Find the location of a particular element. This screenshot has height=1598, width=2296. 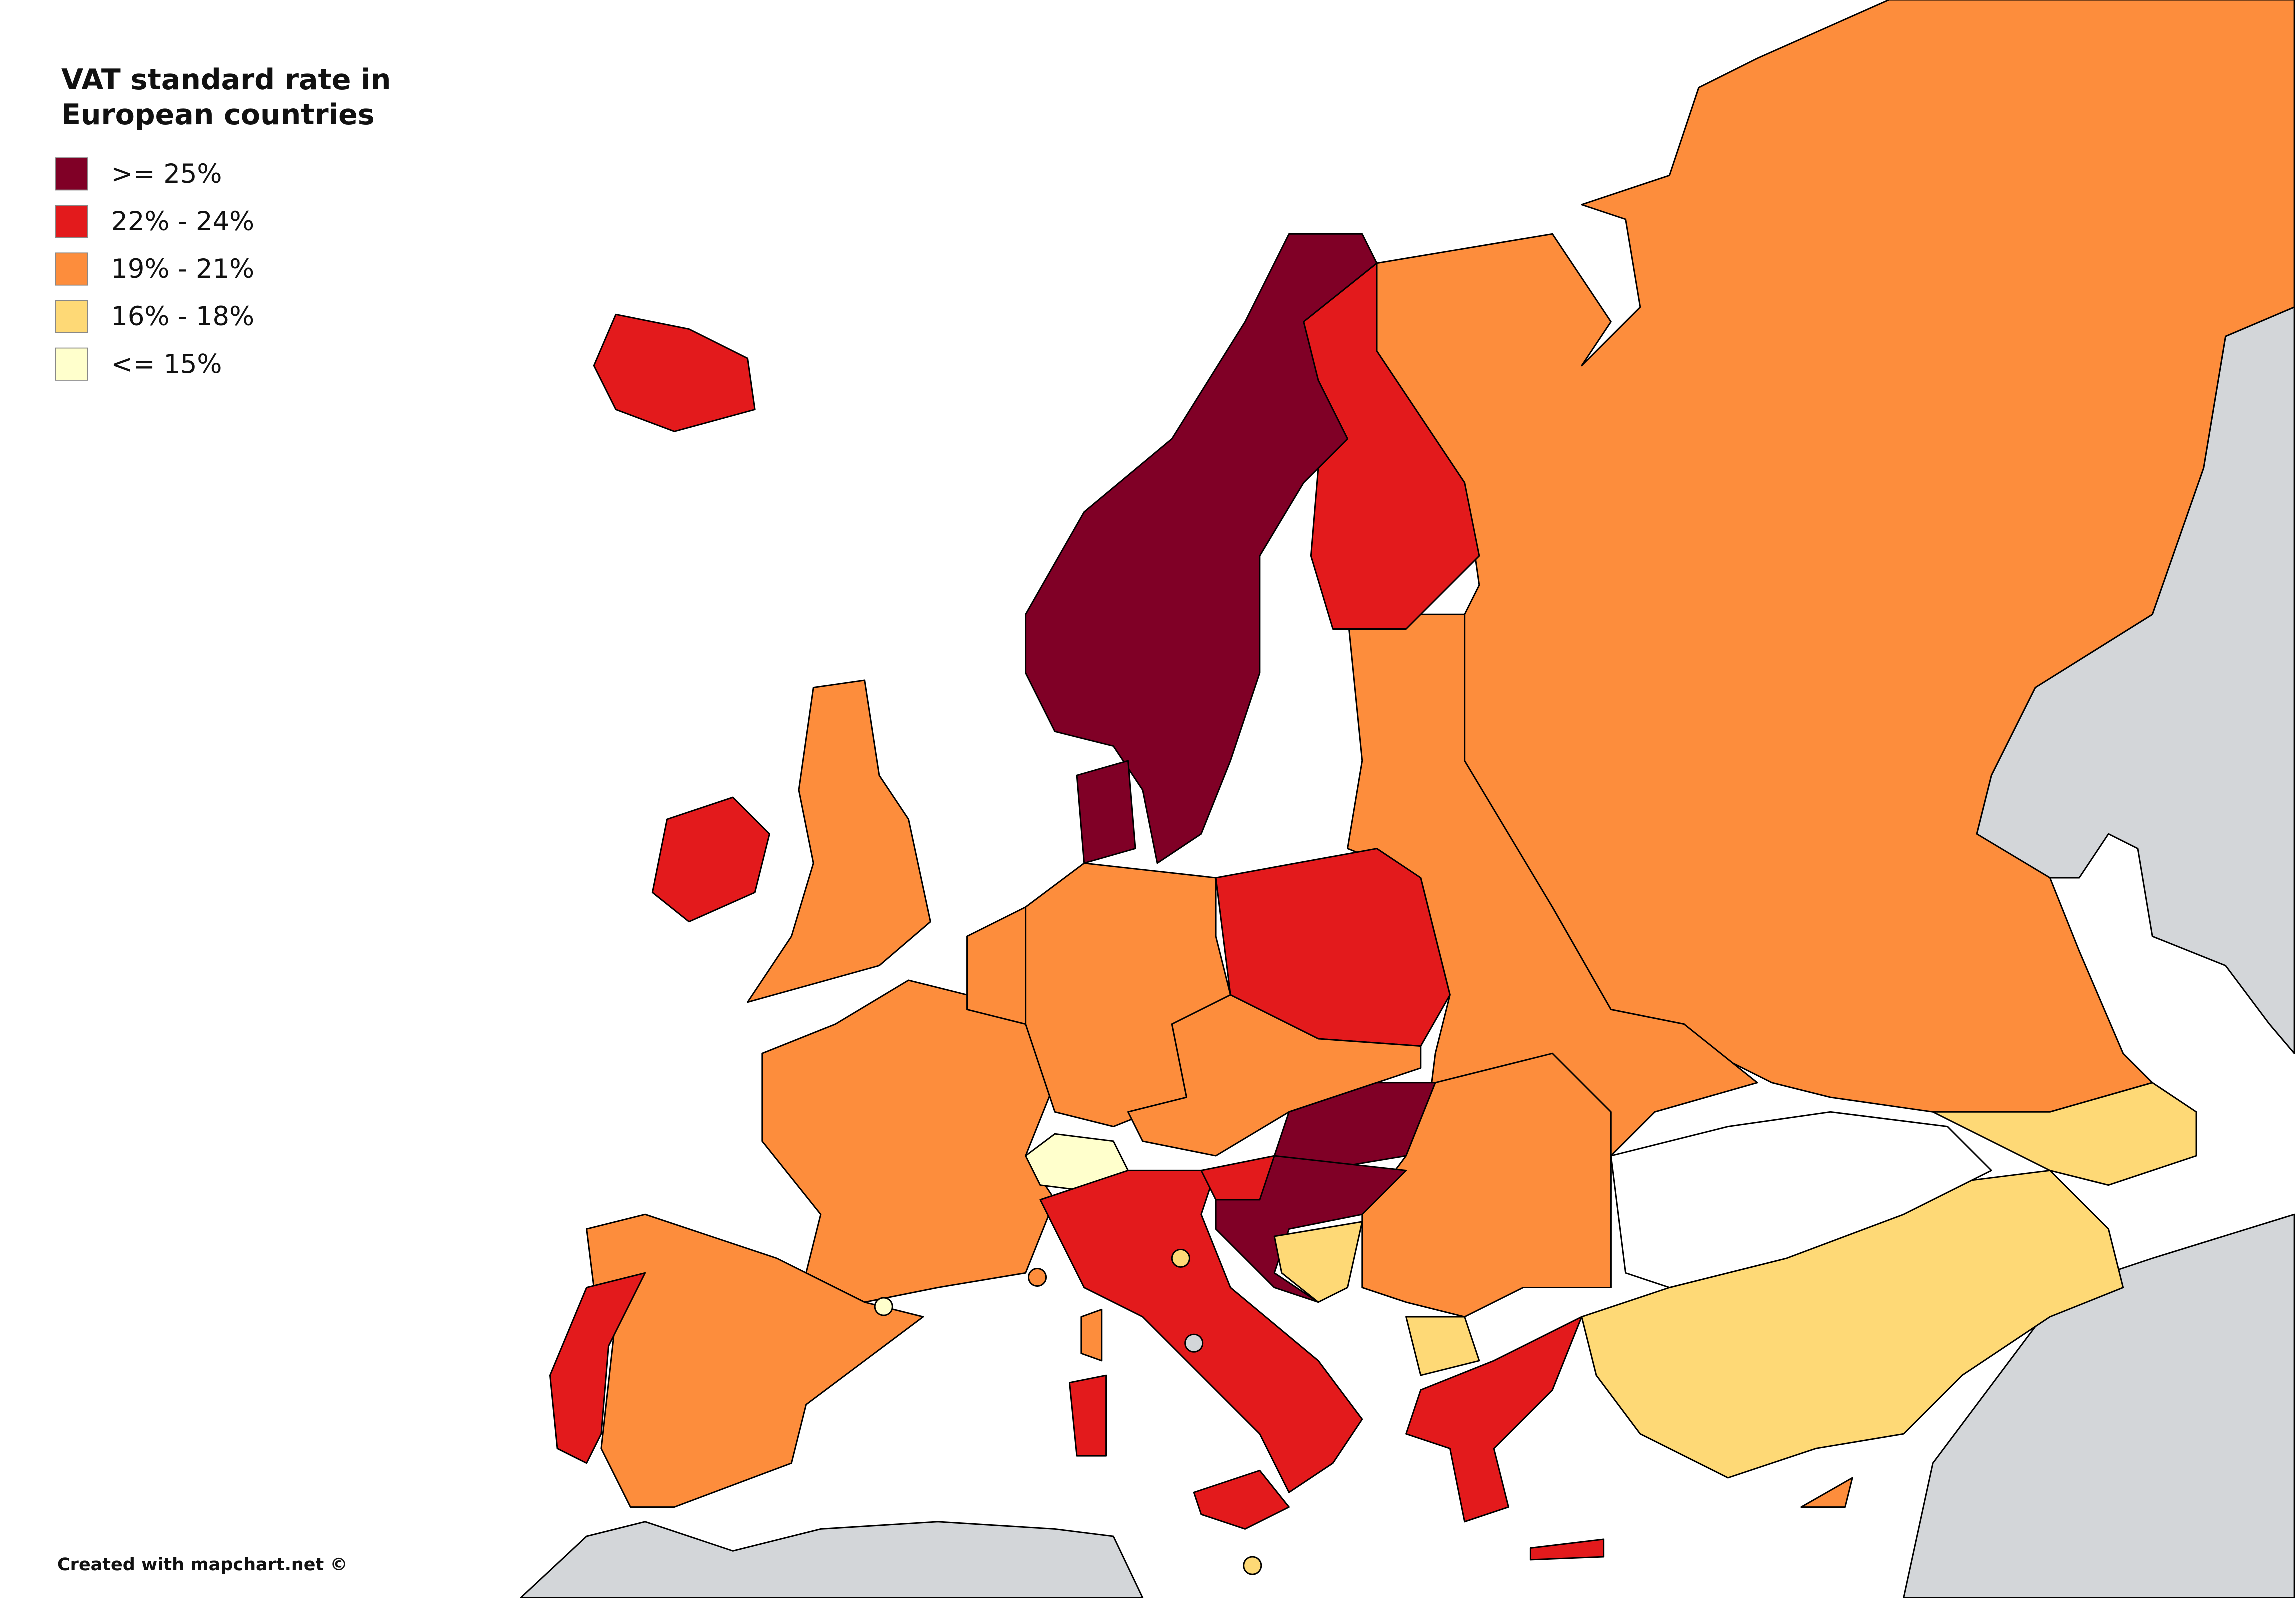

legend: >= 25% 22% - 24% 19% - 21% 16% - 18% <= 15% is located at coordinates (154, 269).